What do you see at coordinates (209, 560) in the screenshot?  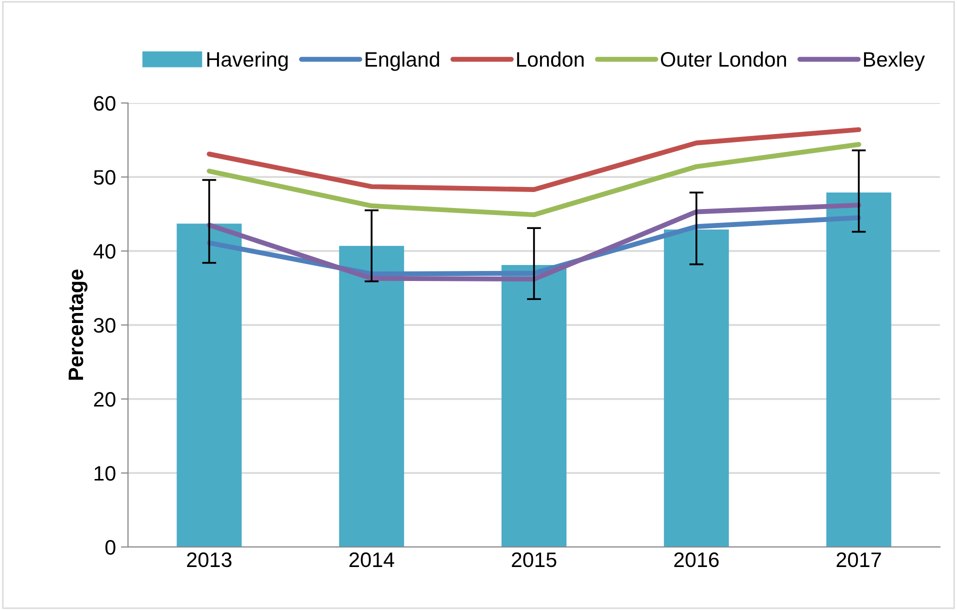 I see `x-tick-label: 2013` at bounding box center [209, 560].